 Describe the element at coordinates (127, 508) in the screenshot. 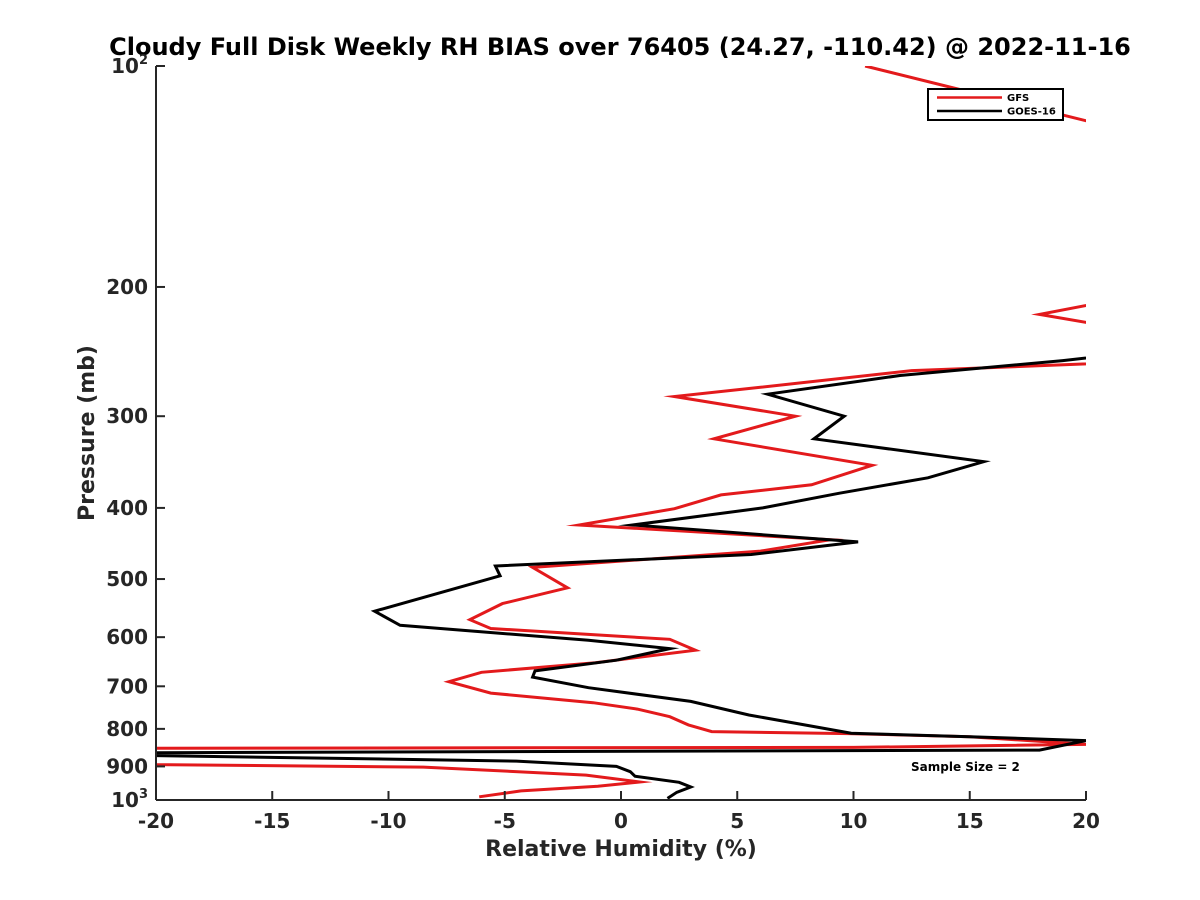

I see `y-tick-label: 400` at that location.